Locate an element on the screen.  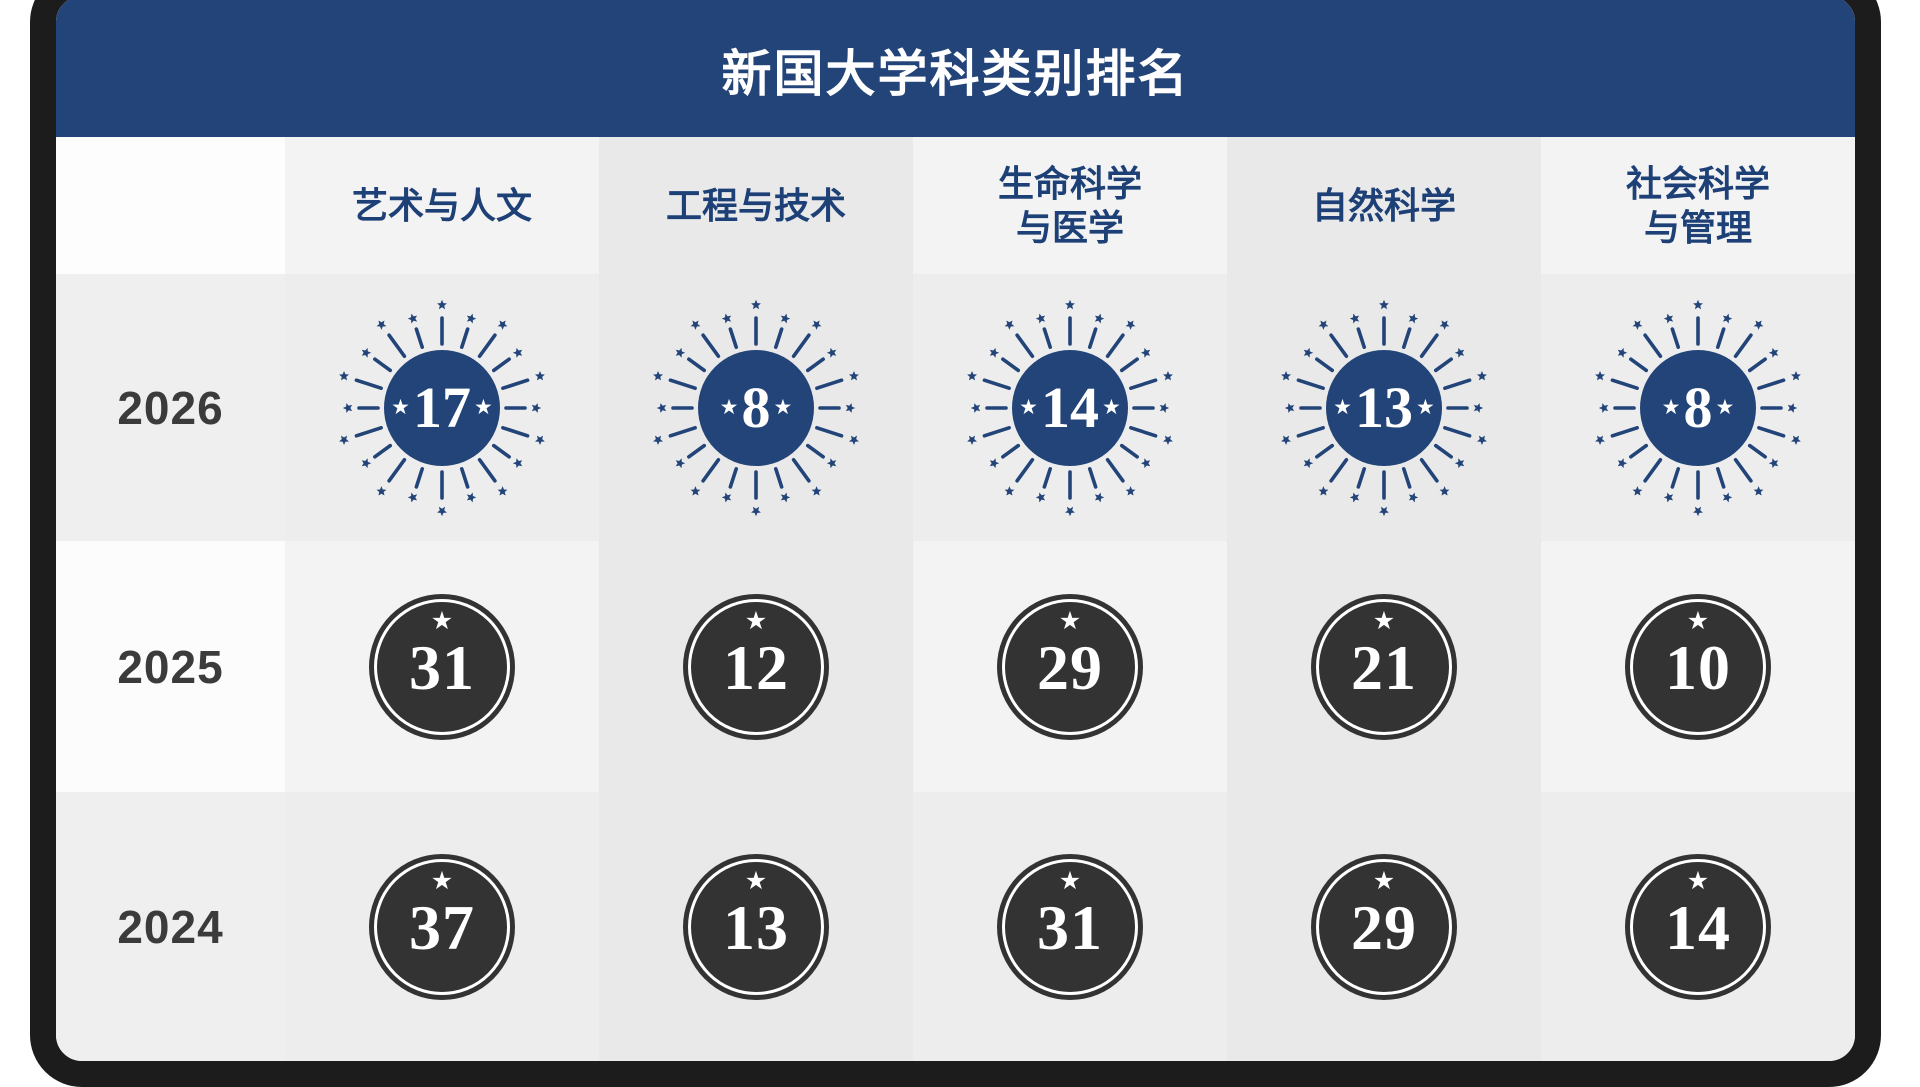
column-header-arts: 艺术与人文 is located at coordinates (442, 205).